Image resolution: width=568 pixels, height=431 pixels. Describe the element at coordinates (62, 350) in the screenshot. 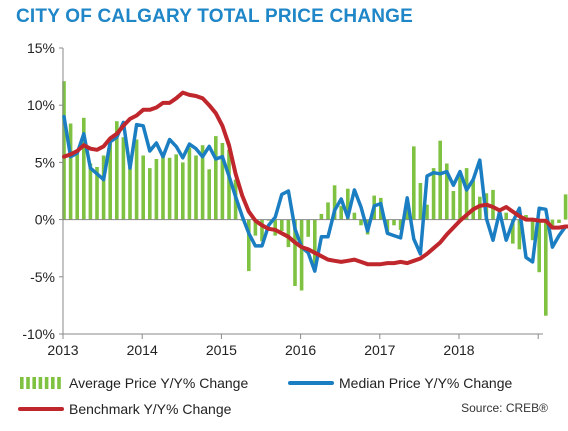

I see `x-tick-label: 2013` at that location.